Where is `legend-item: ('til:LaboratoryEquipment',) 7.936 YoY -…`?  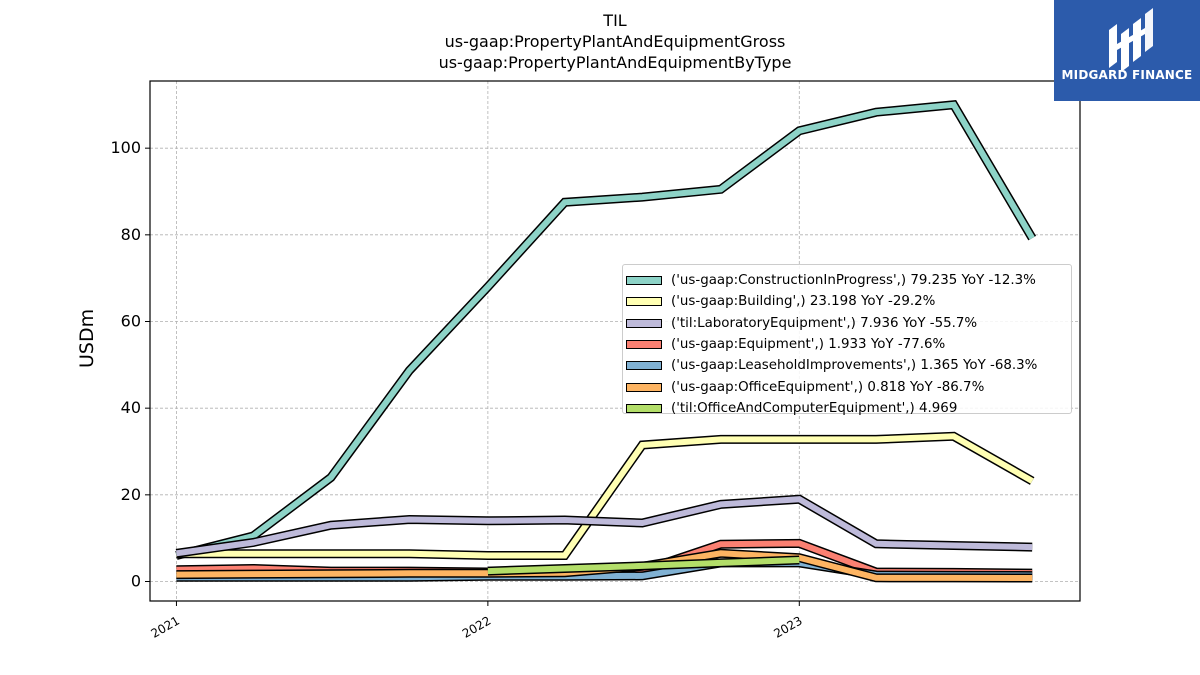 legend-item: ('til:LaboratoryEquipment',) 7.936 YoY -… is located at coordinates (848, 323).